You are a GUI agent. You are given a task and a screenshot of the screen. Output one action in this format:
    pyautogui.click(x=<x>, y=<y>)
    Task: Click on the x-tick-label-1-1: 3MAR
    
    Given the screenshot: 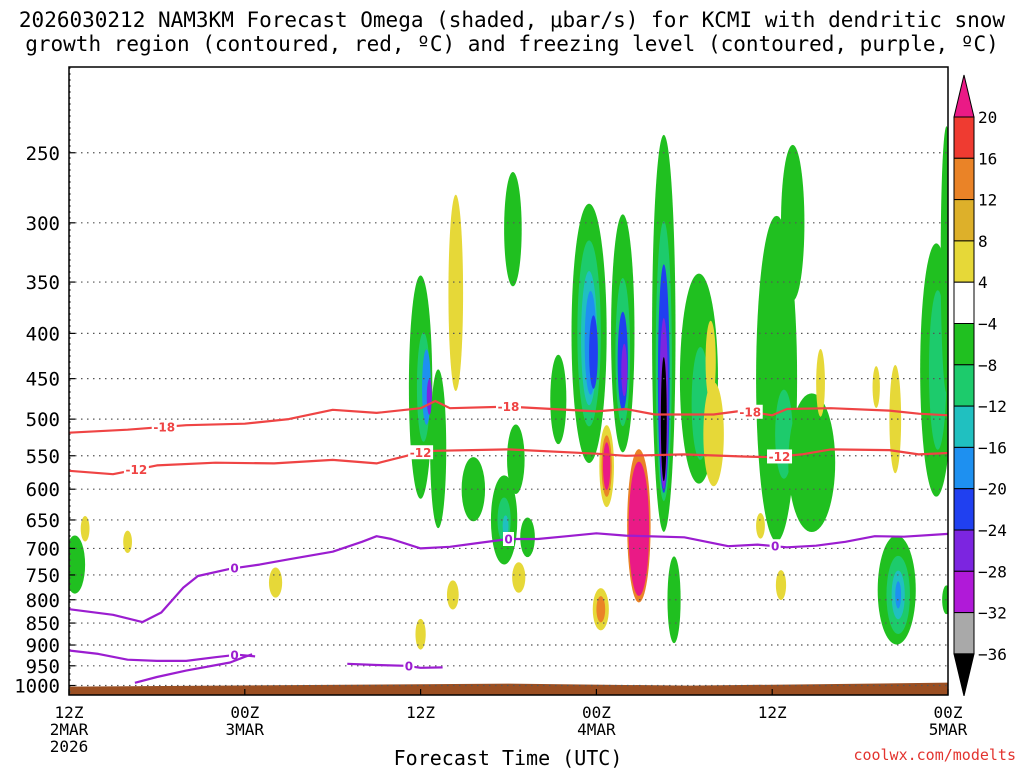 What is the action you would take?
    pyautogui.click(x=245, y=729)
    